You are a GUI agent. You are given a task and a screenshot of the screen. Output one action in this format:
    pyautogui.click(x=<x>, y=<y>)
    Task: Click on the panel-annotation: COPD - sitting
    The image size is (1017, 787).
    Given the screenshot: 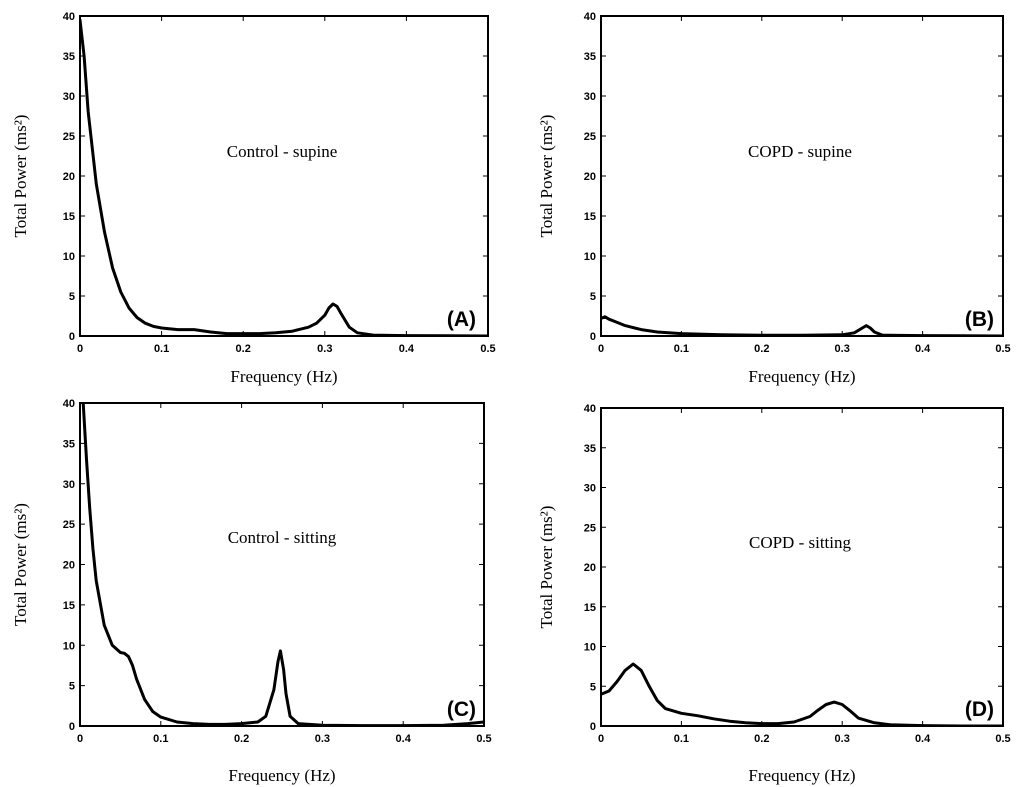 What is the action you would take?
    pyautogui.click(x=800, y=542)
    